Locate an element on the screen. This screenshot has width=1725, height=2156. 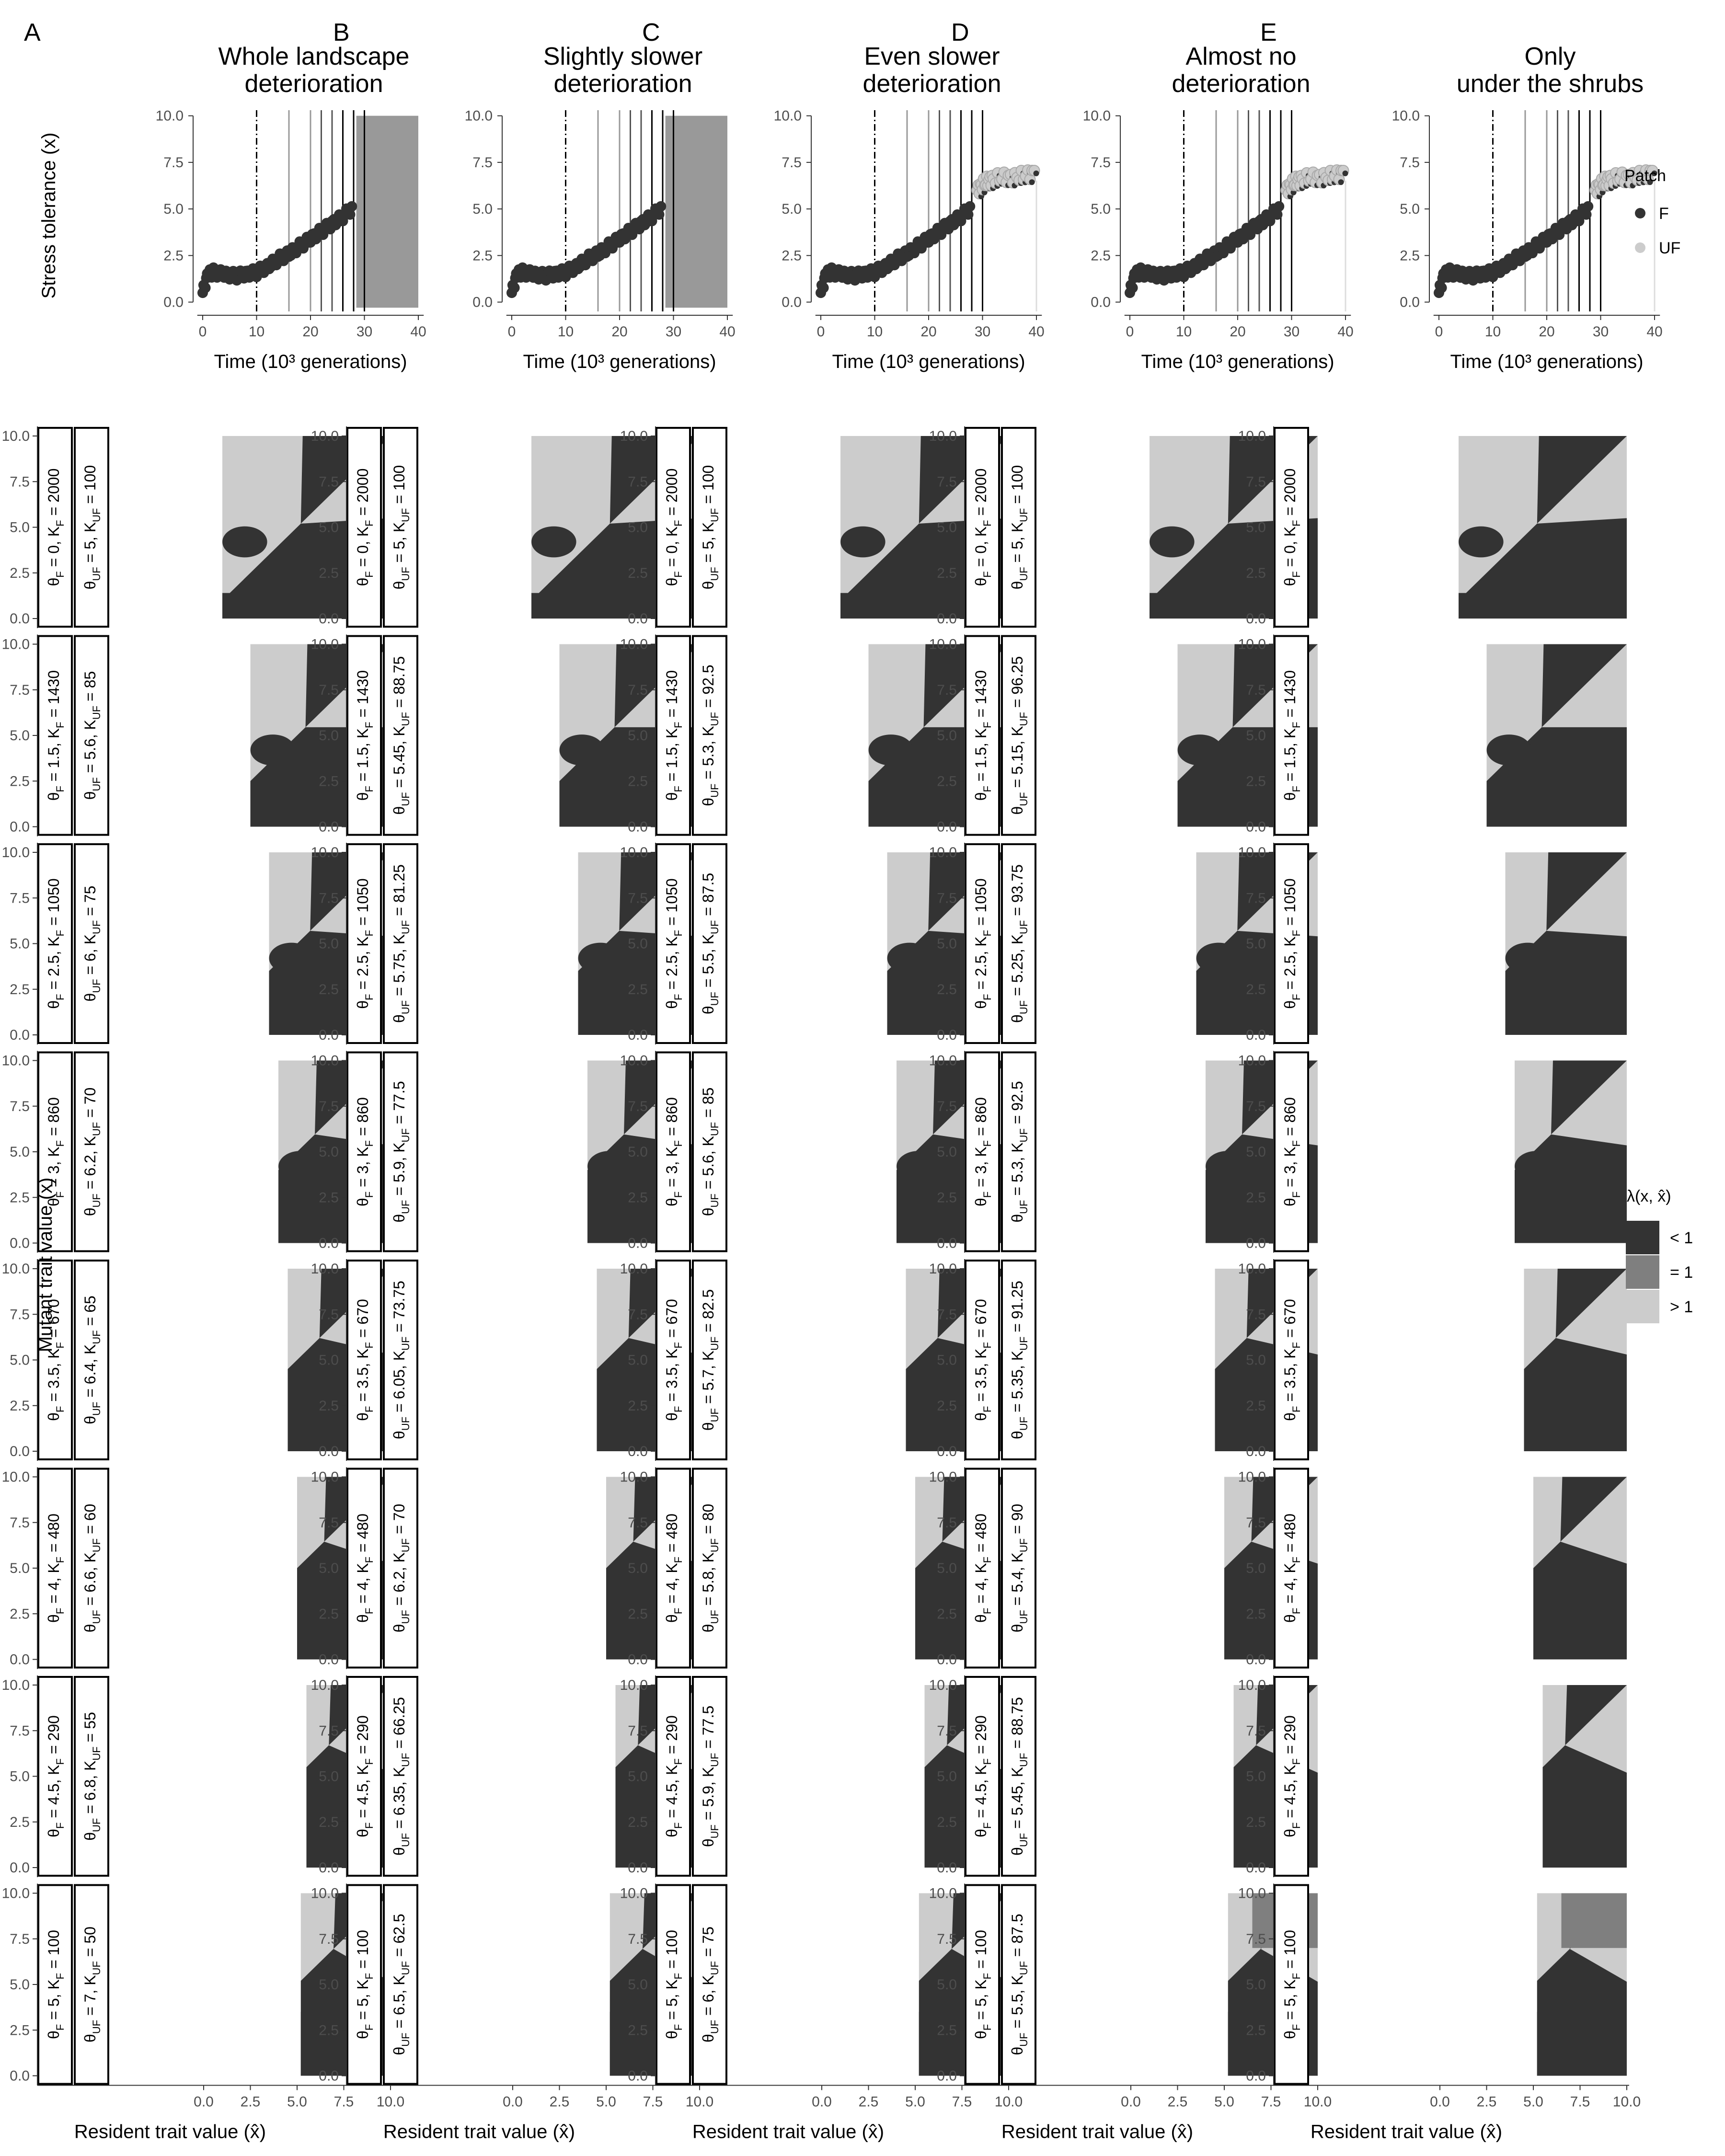
strip-uf: θUF = 6.5, KUF = 62.5 is located at coordinates (401, 1985).